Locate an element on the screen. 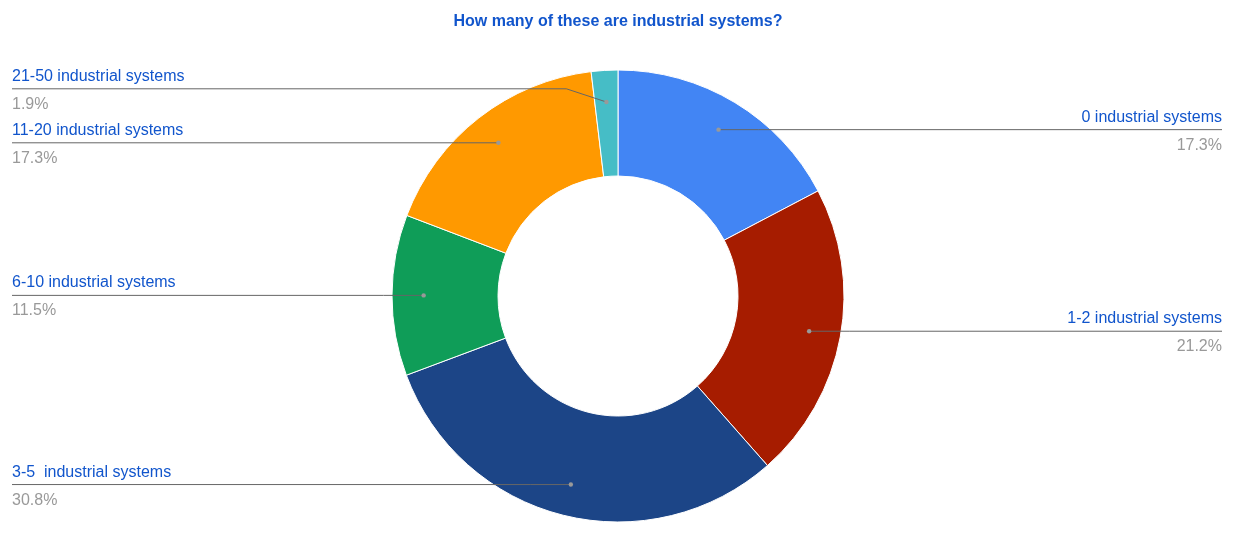  slice-label: 21-50 industrial systems is located at coordinates (98, 75).